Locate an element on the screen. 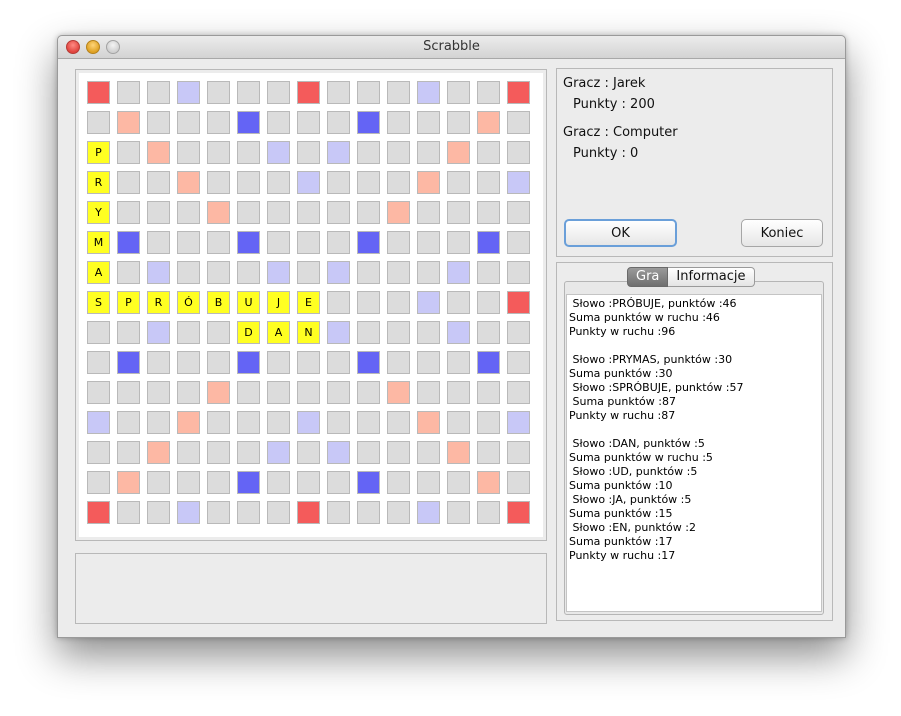 This screenshot has width=901, height=716. letter-tile: B is located at coordinates (218, 302).